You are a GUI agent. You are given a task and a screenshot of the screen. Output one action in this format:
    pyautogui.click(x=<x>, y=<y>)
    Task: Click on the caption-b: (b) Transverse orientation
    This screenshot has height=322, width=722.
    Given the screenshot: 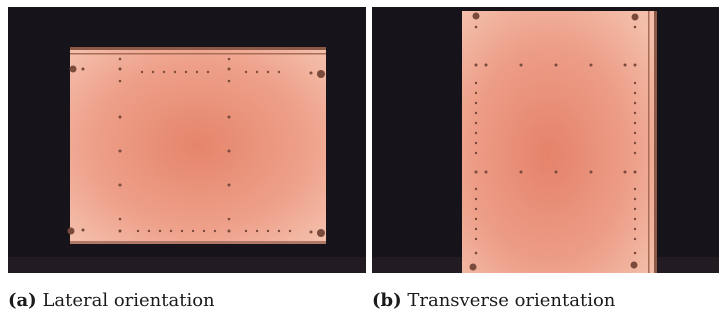 What is the action you would take?
    pyautogui.click(x=493, y=300)
    